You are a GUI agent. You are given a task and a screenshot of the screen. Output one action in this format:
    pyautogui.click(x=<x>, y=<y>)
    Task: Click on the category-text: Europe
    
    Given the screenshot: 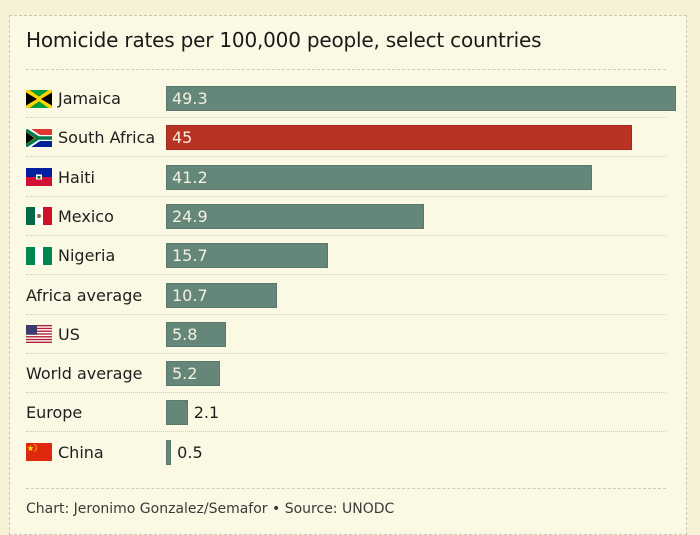 What is the action you would take?
    pyautogui.click(x=54, y=413)
    